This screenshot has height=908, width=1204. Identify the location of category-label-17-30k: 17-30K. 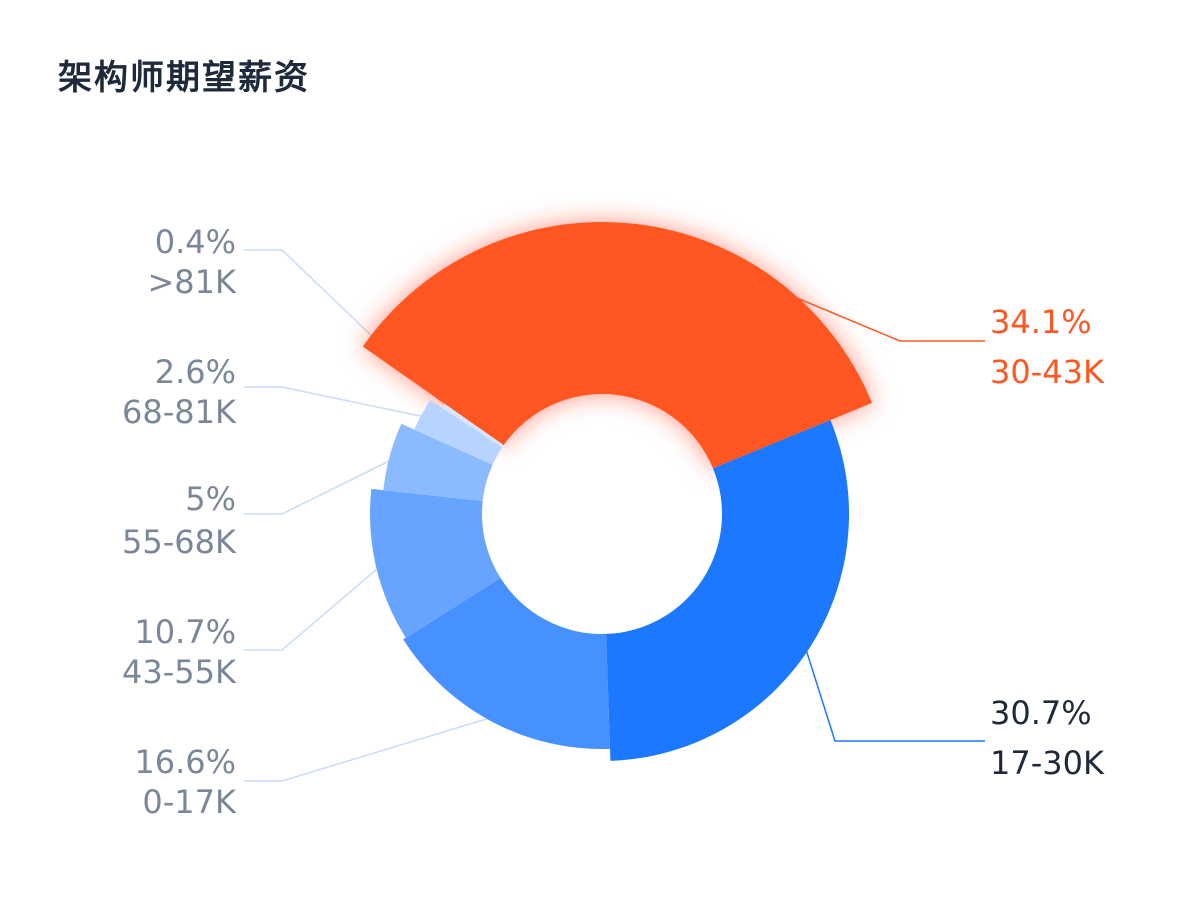
(1047, 763).